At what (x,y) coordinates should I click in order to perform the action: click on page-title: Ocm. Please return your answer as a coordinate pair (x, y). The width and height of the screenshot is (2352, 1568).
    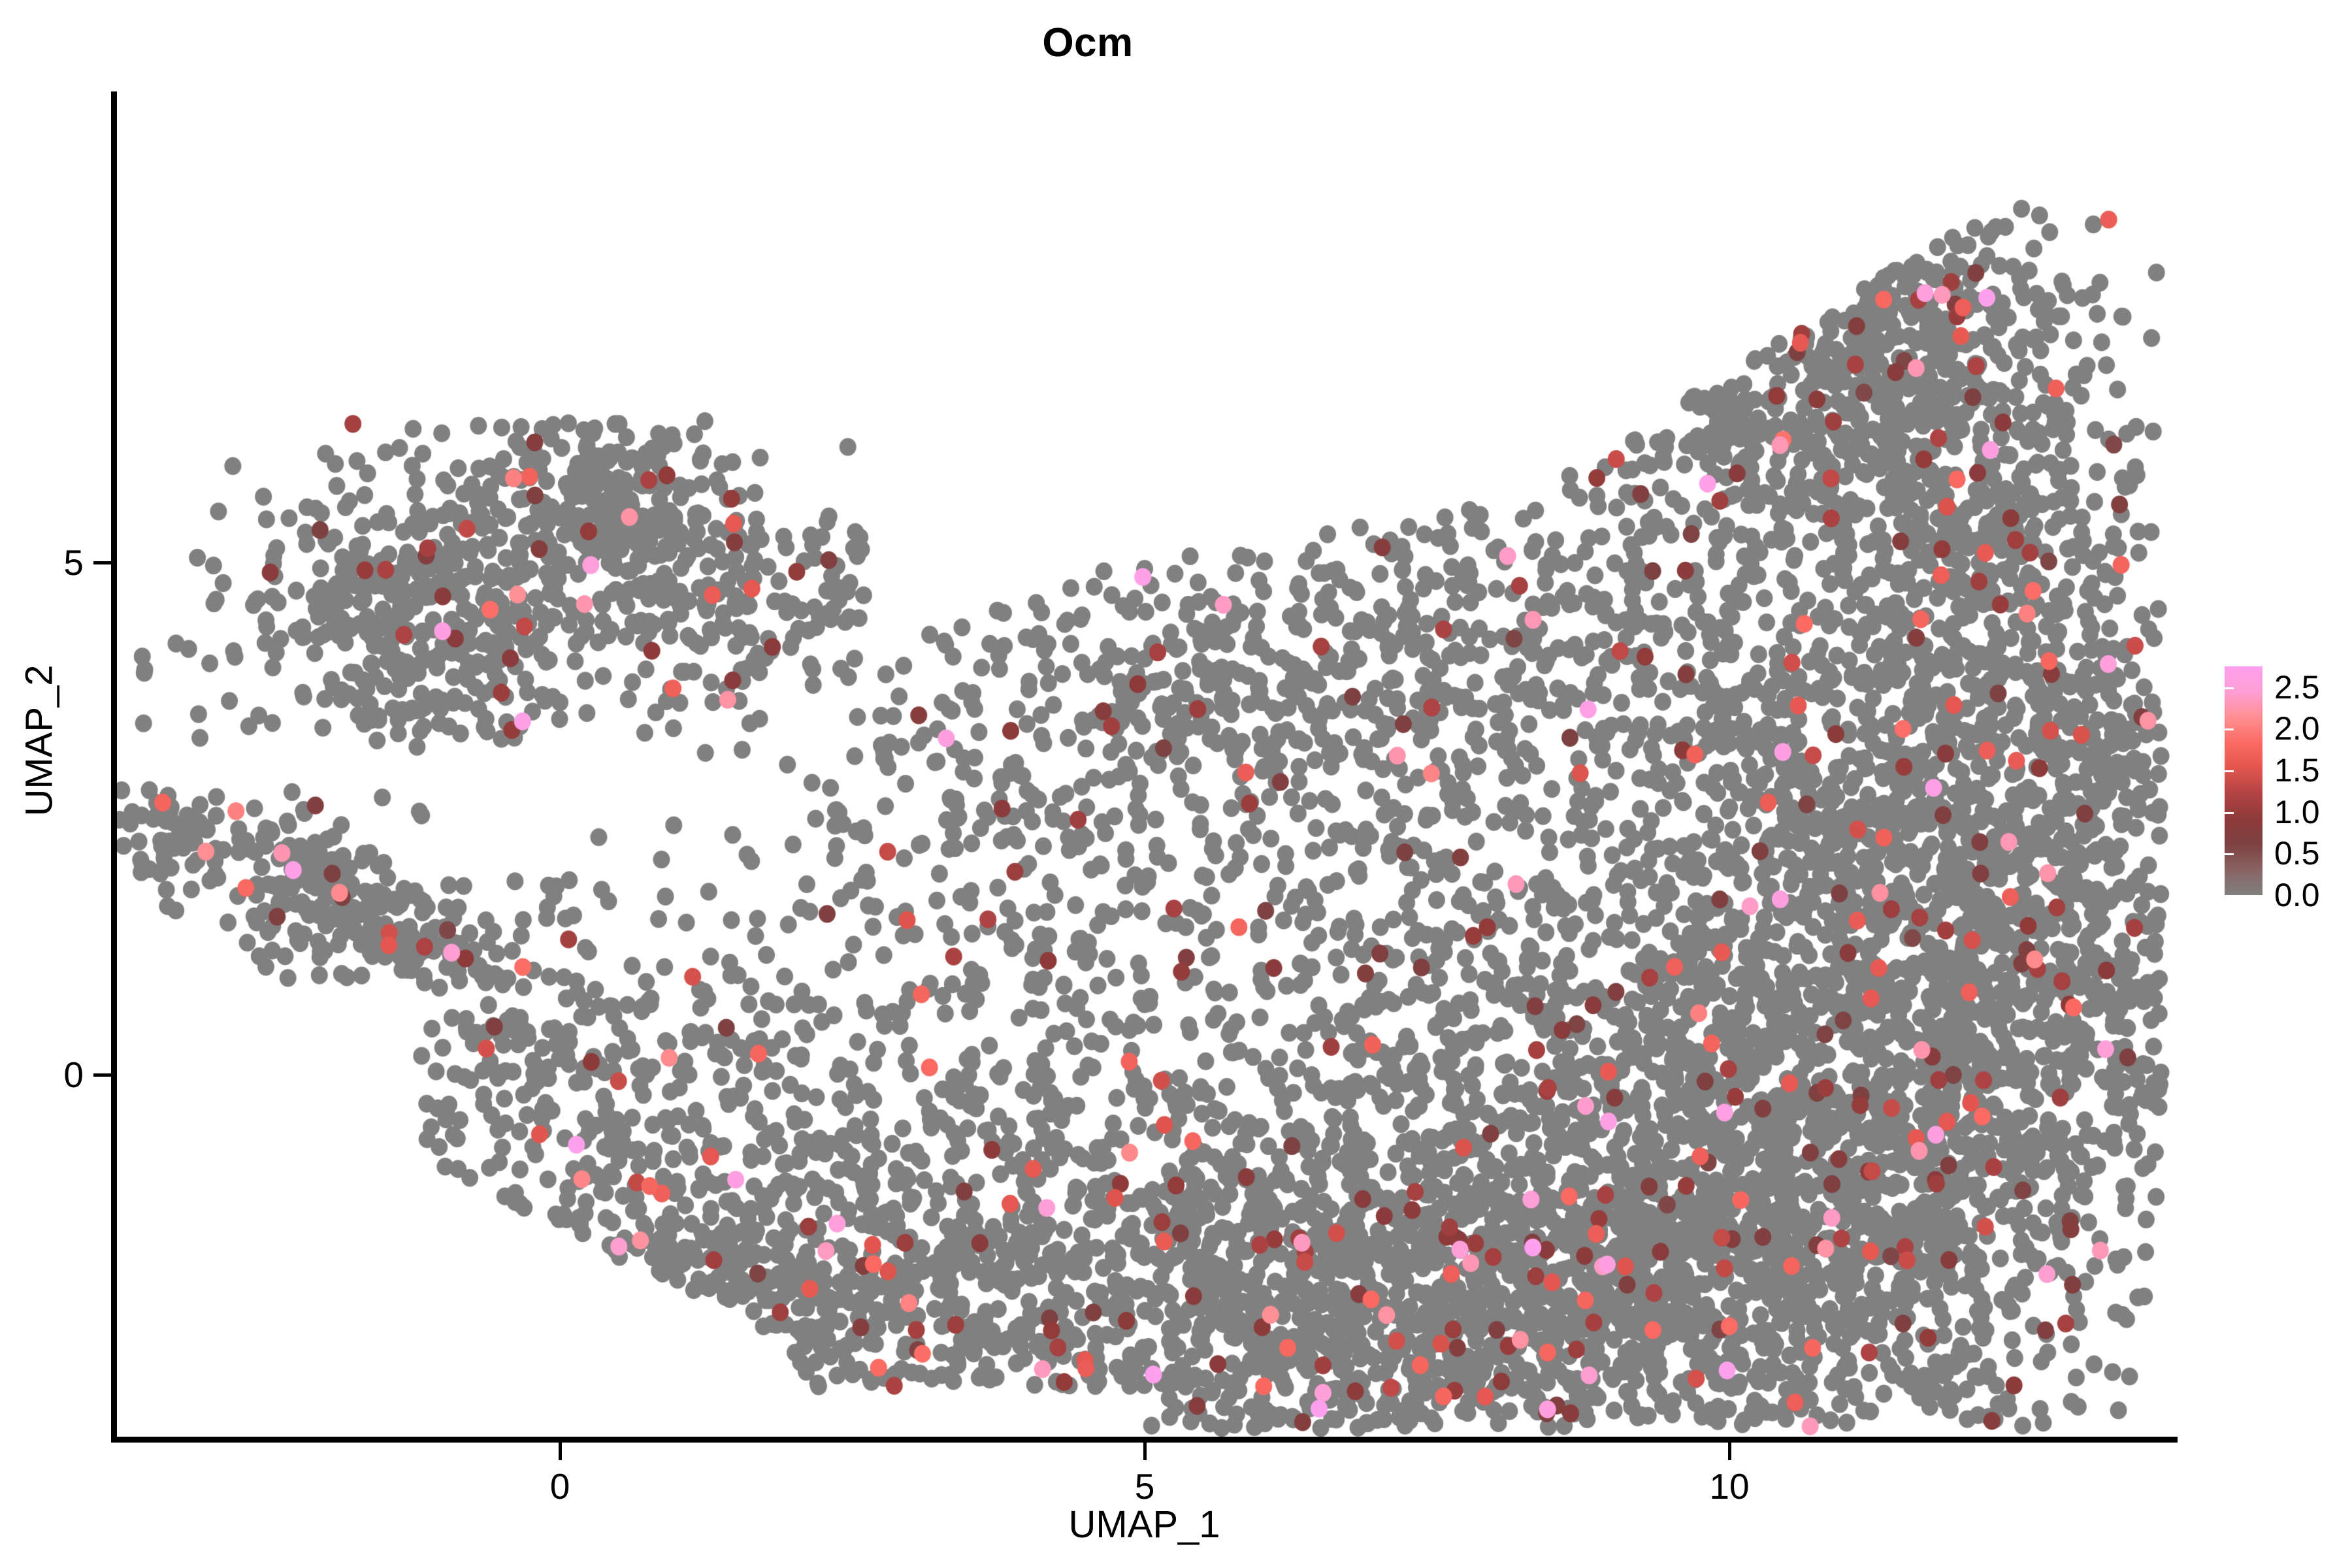
    Looking at the image, I should click on (1088, 42).